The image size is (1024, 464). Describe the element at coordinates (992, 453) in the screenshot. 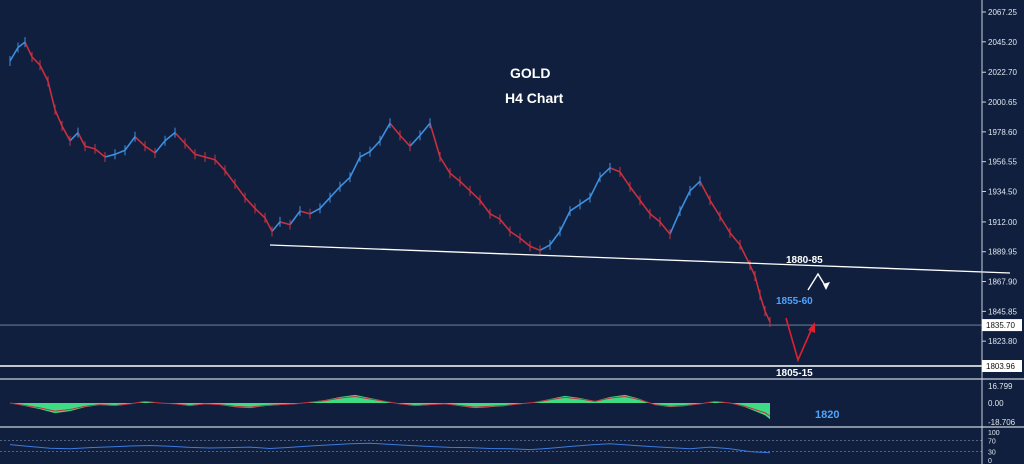

I see `rsi-tick-label: 30` at that location.